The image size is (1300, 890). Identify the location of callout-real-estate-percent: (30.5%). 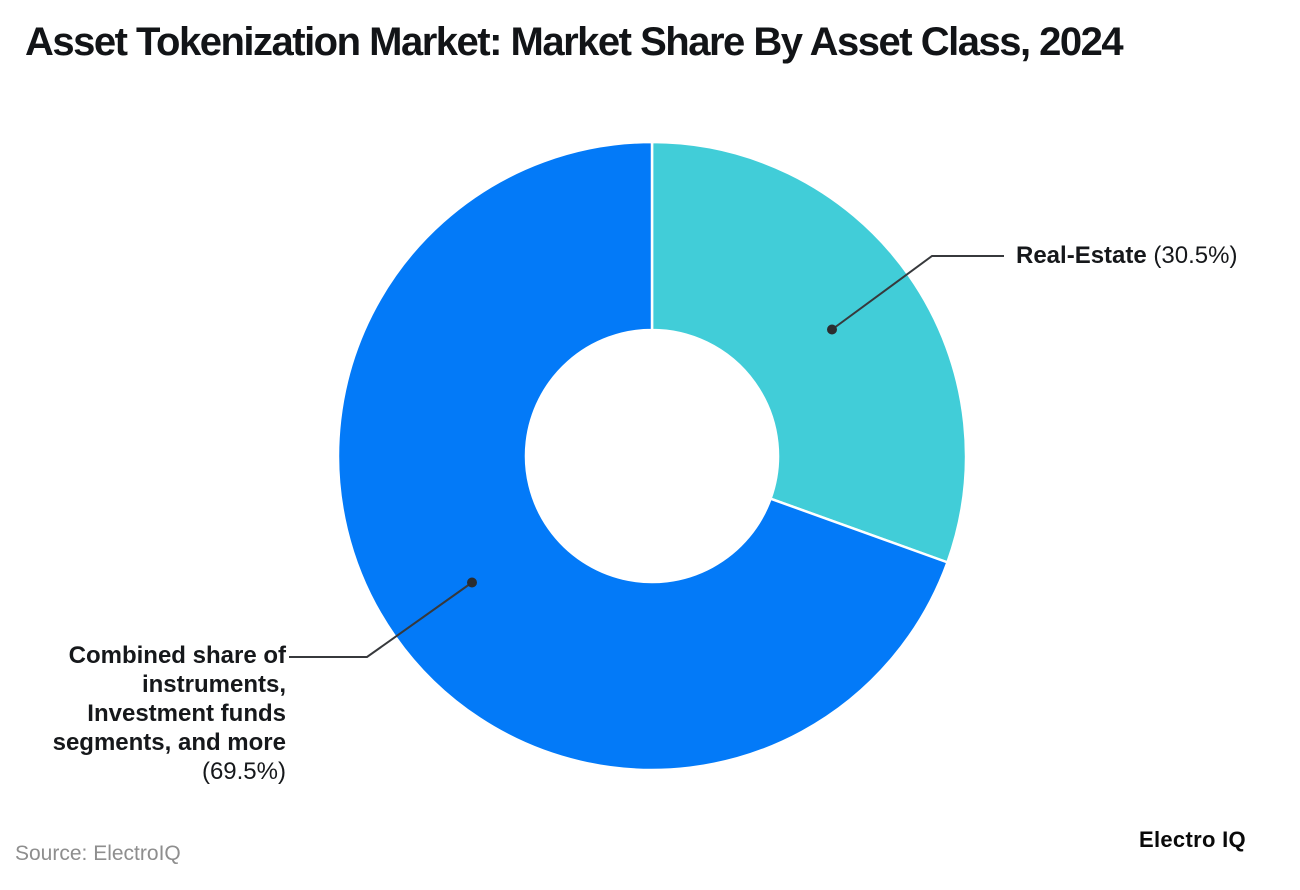
(1195, 255).